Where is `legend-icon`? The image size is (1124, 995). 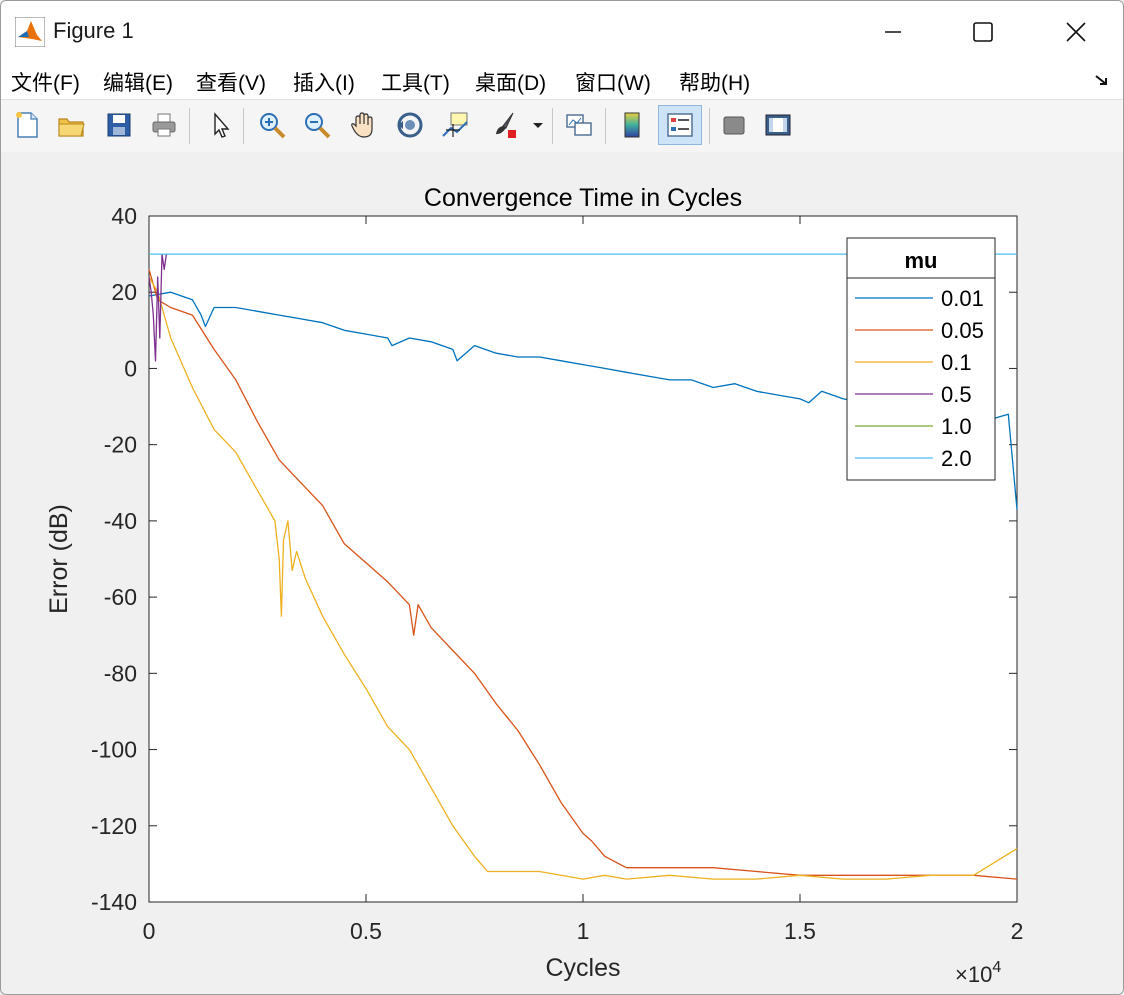 legend-icon is located at coordinates (680, 125).